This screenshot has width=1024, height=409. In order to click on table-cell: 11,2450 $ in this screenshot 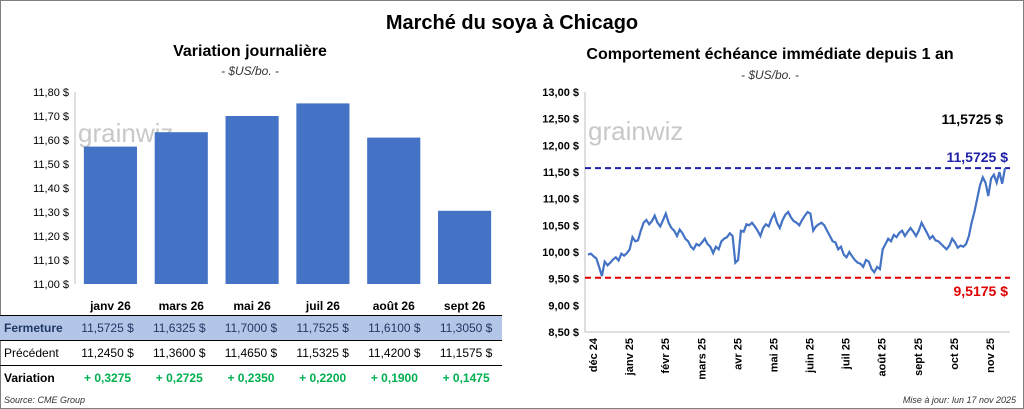, I will do `click(107, 353)`.